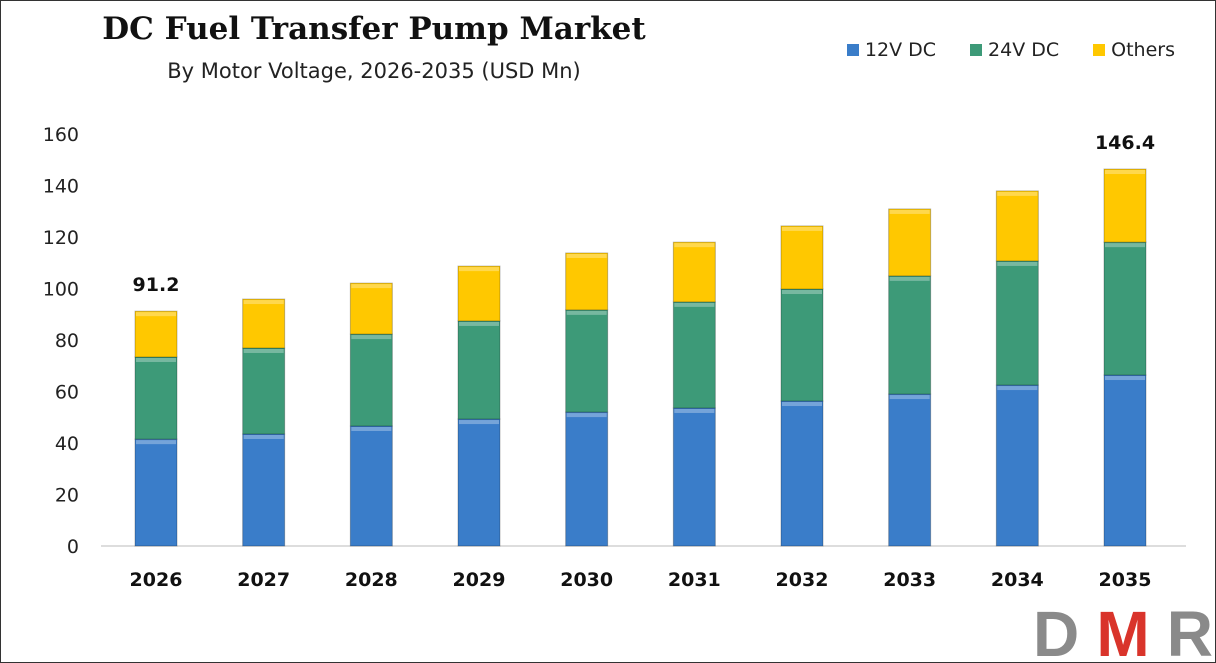 The width and height of the screenshot is (1216, 663). I want to click on x-tick-label: 2031, so click(694, 580).